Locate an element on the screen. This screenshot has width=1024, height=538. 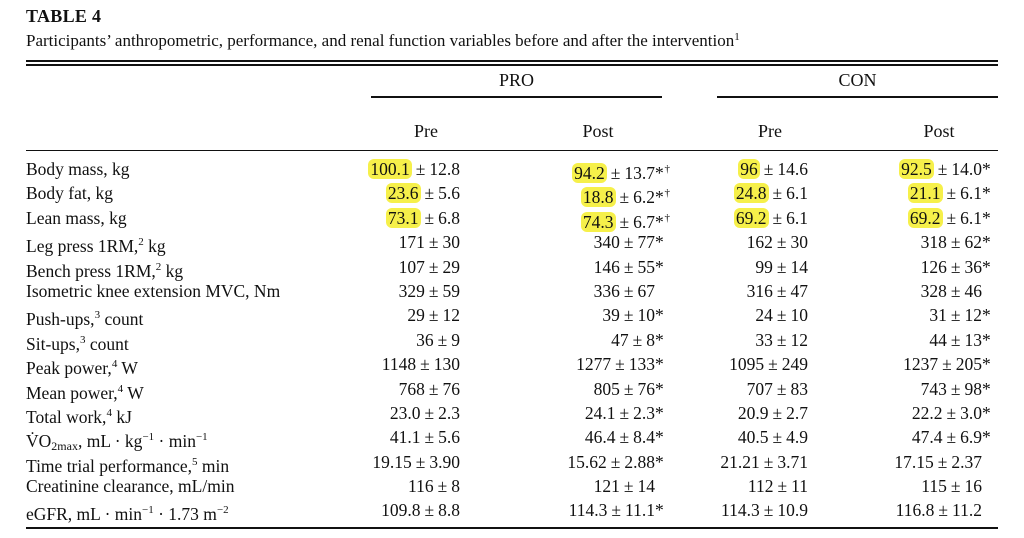
row-label: Push-ups,3 count is located at coordinates (84, 317).